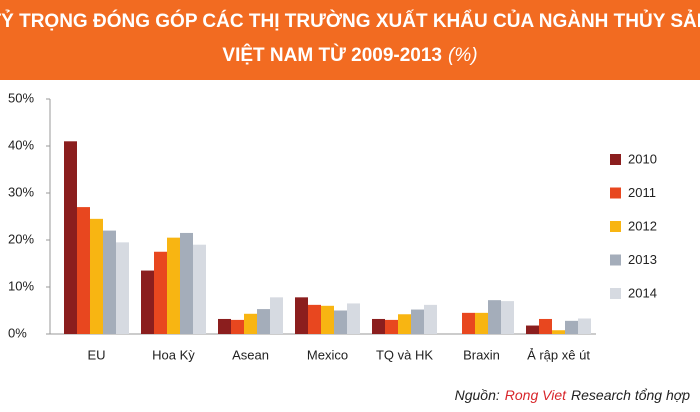  What do you see at coordinates (477, 395) in the screenshot?
I see `source-prefix: Nguồn:` at bounding box center [477, 395].